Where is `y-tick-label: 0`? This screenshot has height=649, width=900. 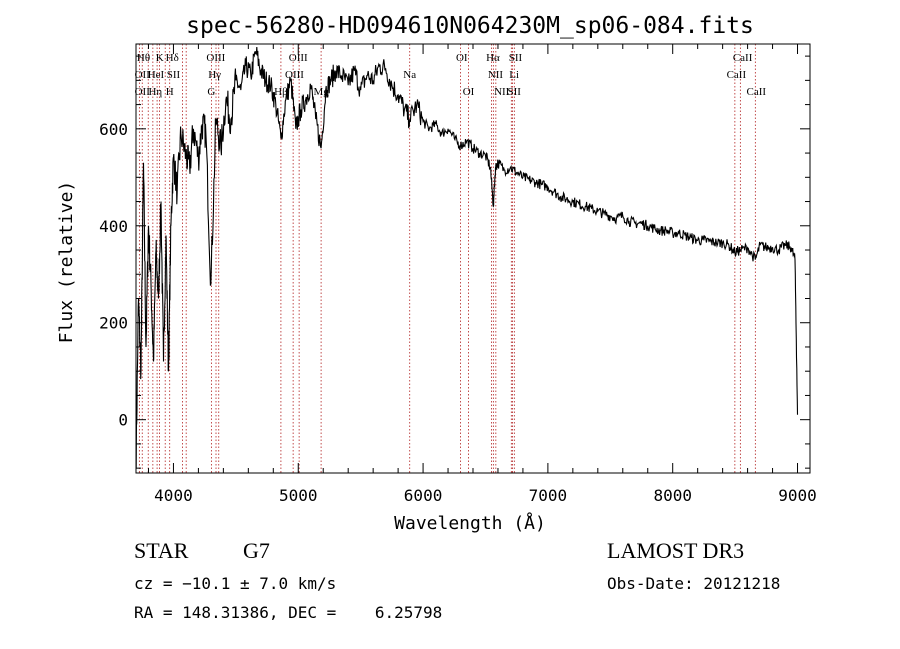
y-tick-label: 0 is located at coordinates (123, 420).